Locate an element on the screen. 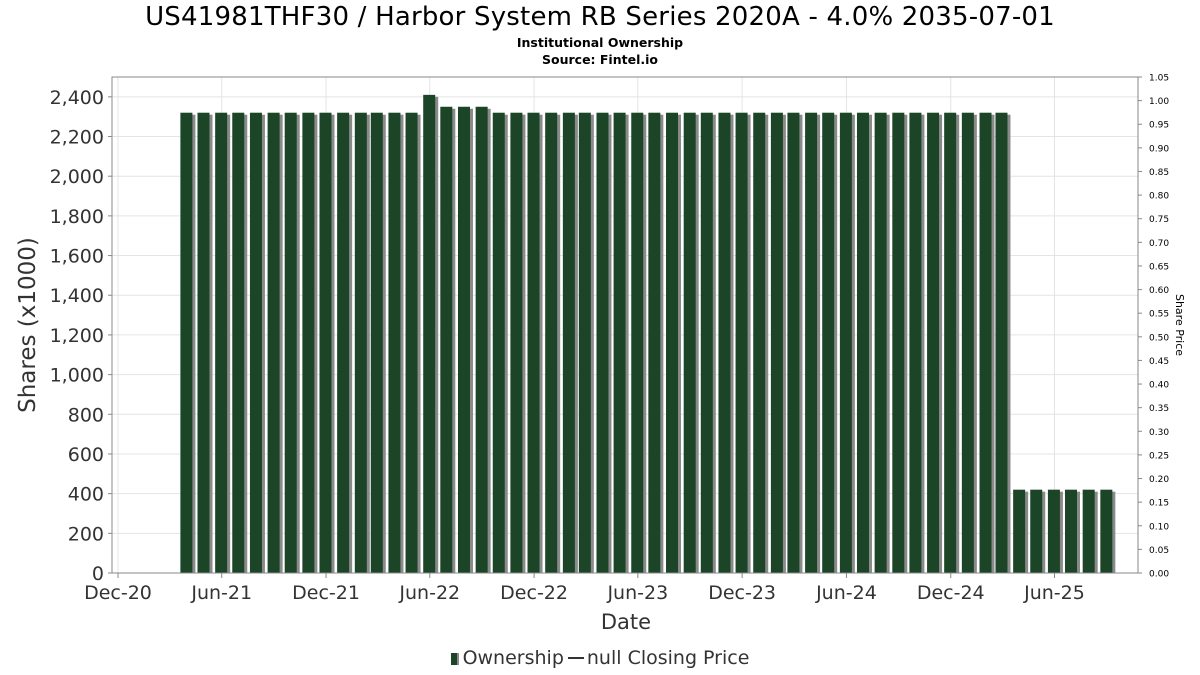 The height and width of the screenshot is (675, 1200). y-axis-label: Shares (x1000) is located at coordinates (28, 325).